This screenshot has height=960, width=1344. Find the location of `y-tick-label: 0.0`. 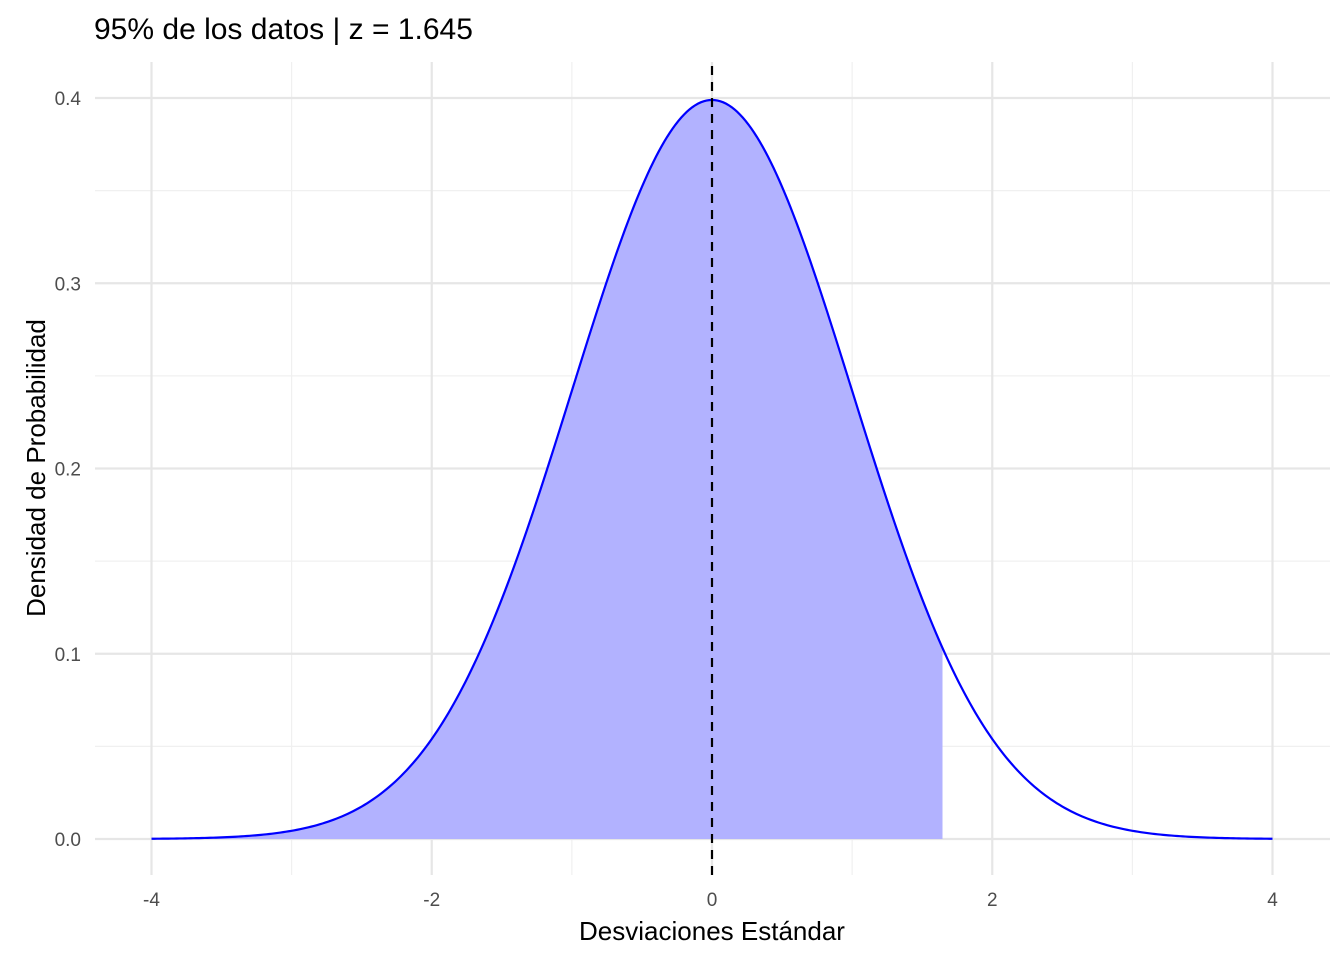

y-tick-label: 0.0 is located at coordinates (68, 840).